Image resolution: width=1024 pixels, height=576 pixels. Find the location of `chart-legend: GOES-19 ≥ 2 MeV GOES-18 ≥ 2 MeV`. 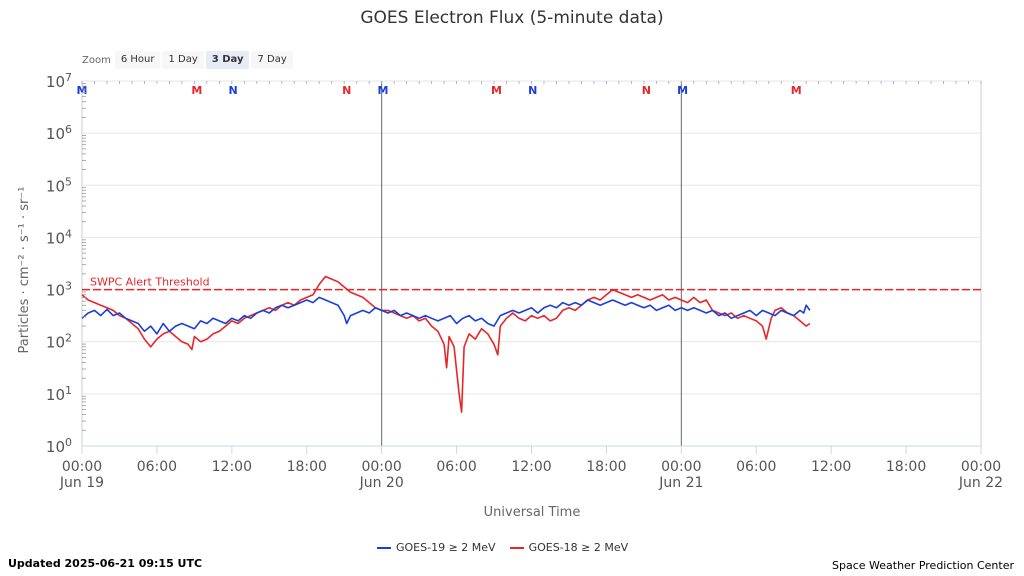

chart-legend: GOES-19 ≥ 2 MeV GOES-18 ≥ 2 MeV is located at coordinates (509, 547).